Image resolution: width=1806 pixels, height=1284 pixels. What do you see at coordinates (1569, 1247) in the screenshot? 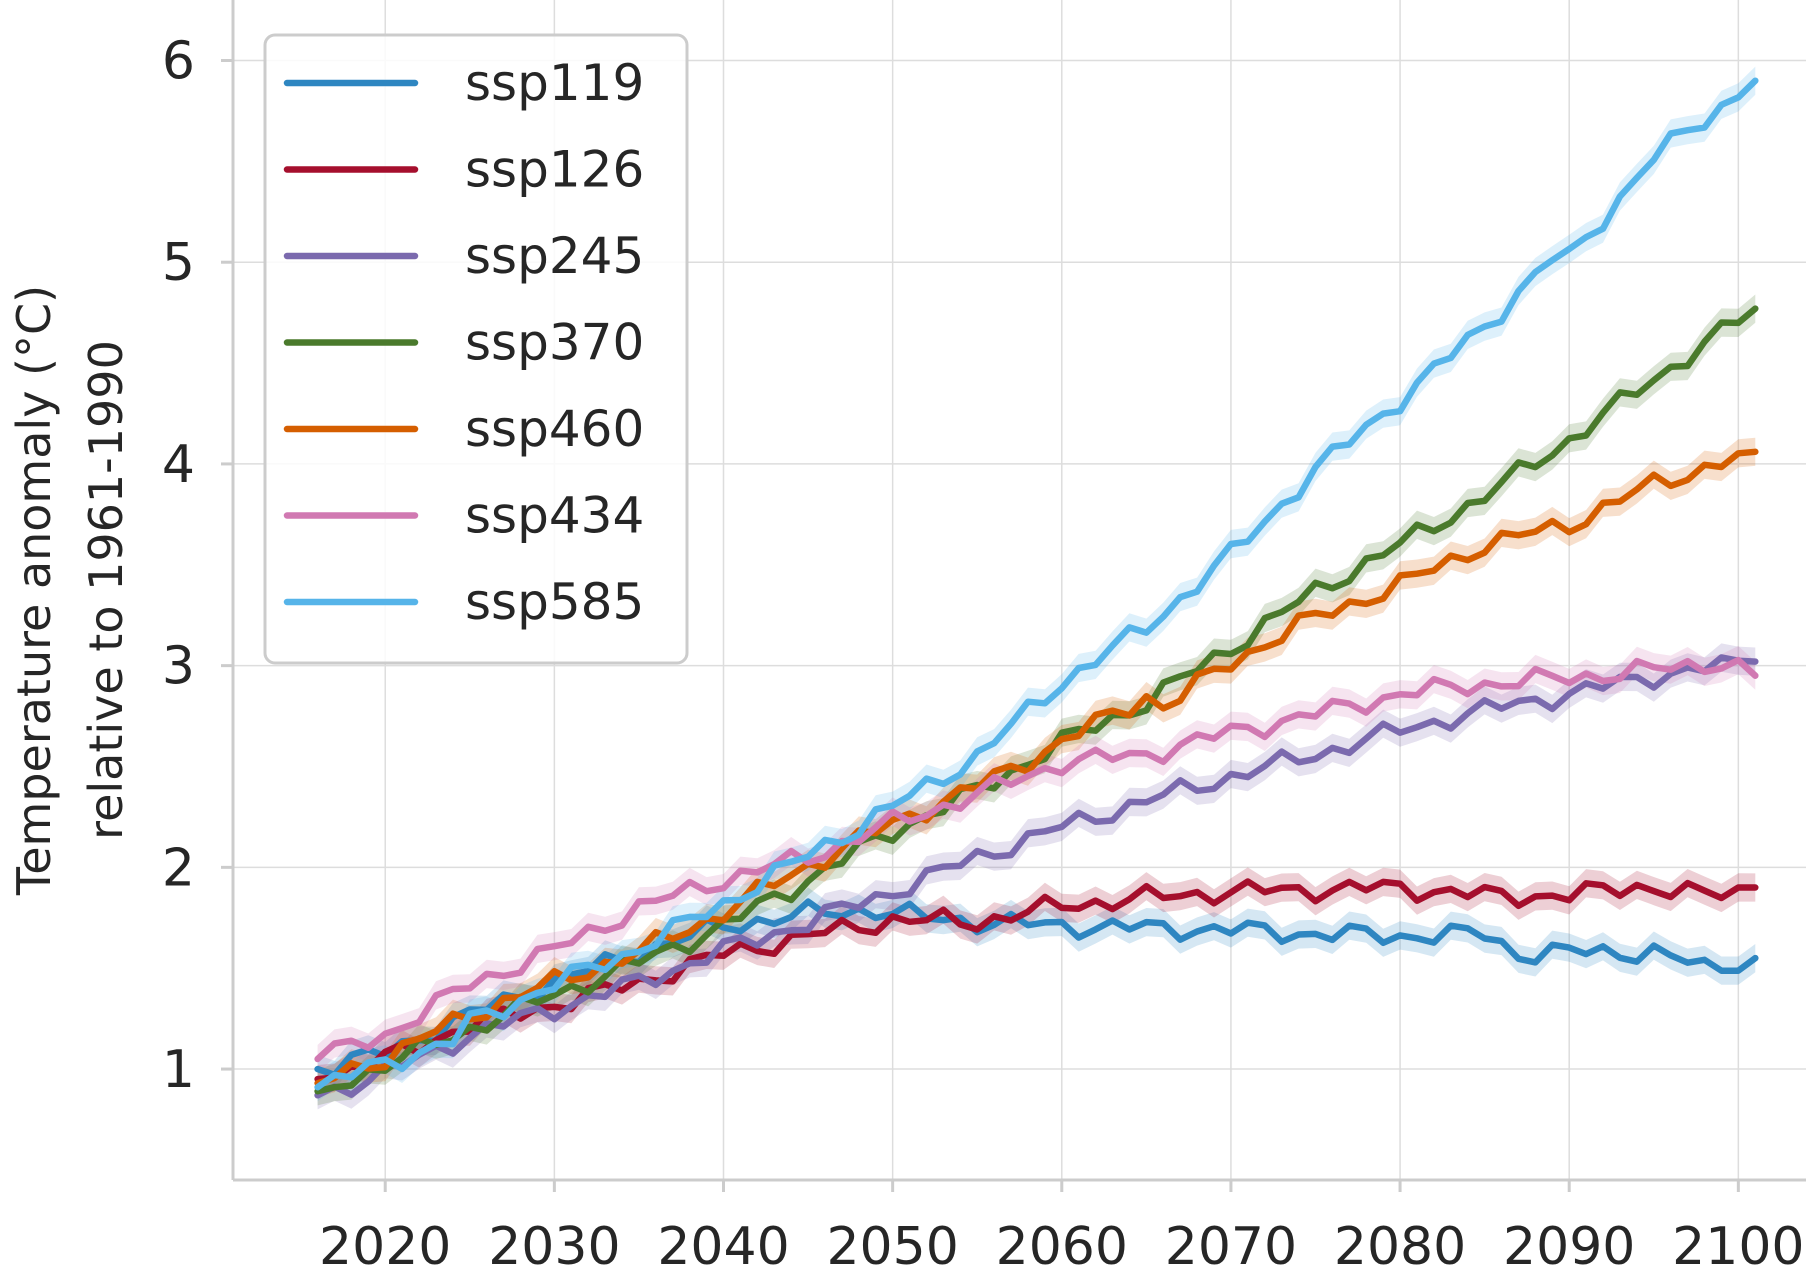
I see `x-tick-label: 2090` at bounding box center [1569, 1247].